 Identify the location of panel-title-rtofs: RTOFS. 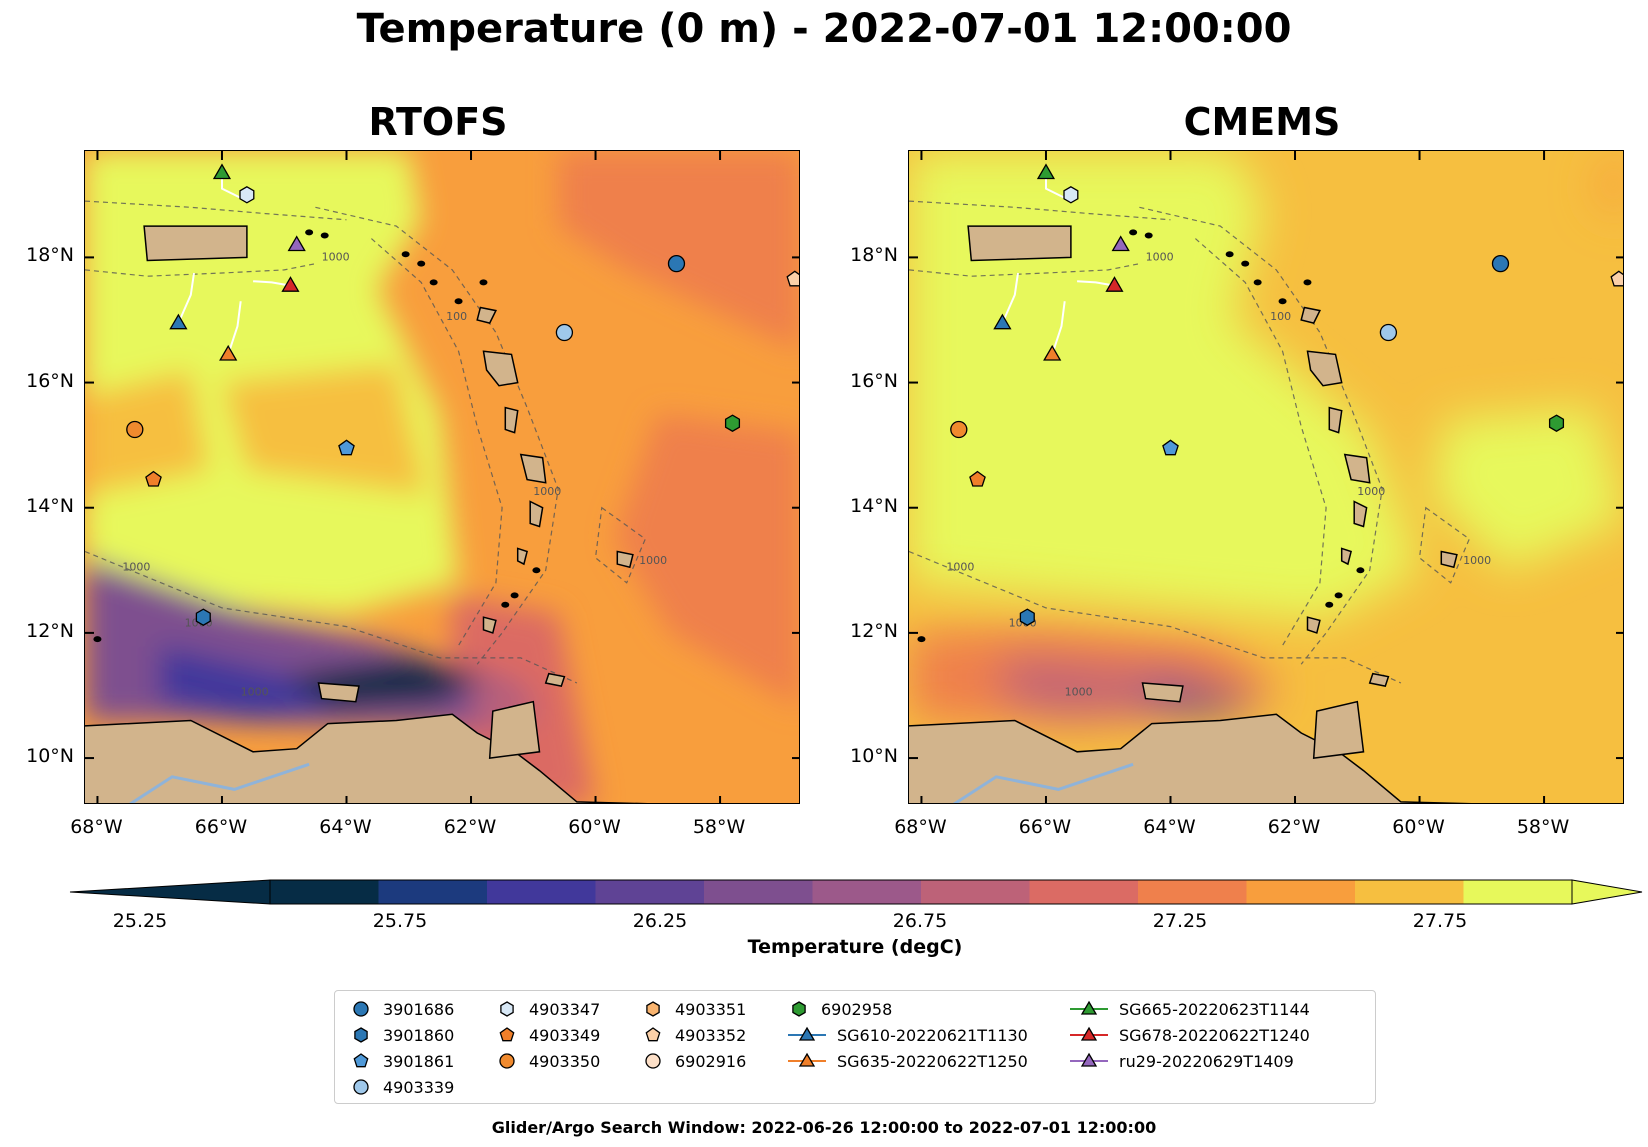
(438, 122).